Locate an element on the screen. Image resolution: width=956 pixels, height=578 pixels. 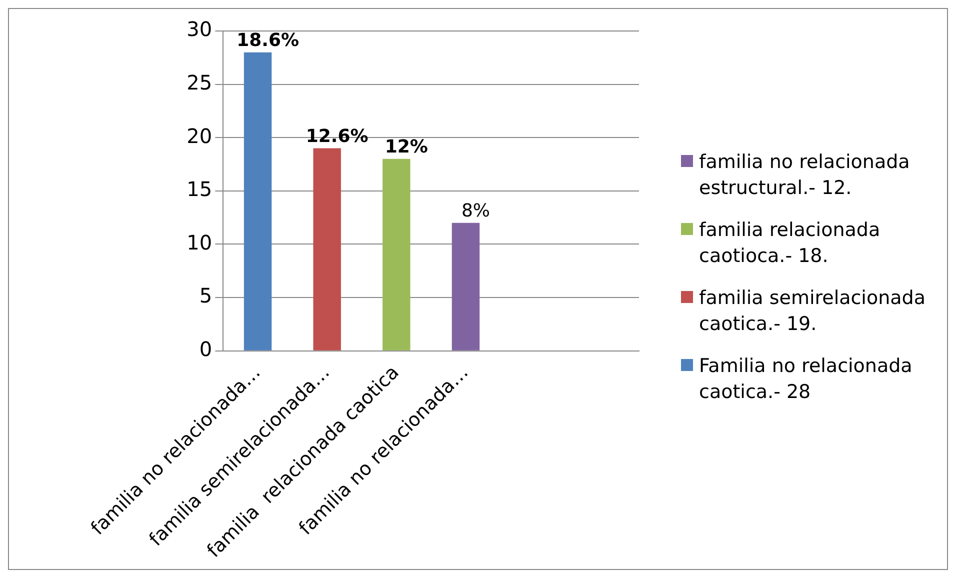
y-tick-label: 20 is located at coordinates (199, 136).